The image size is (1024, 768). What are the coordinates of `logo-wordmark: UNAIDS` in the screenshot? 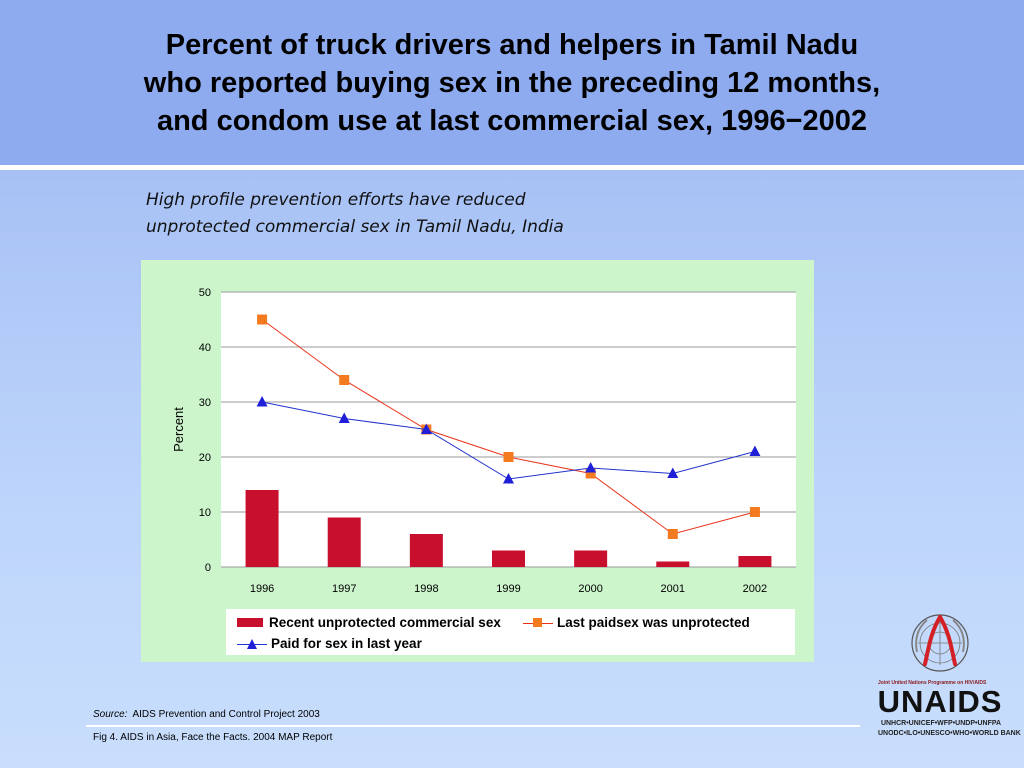 It's located at (940, 701).